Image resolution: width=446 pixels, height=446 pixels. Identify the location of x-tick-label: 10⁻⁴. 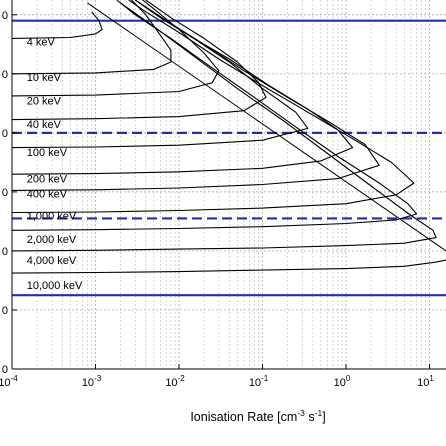
(9, 381).